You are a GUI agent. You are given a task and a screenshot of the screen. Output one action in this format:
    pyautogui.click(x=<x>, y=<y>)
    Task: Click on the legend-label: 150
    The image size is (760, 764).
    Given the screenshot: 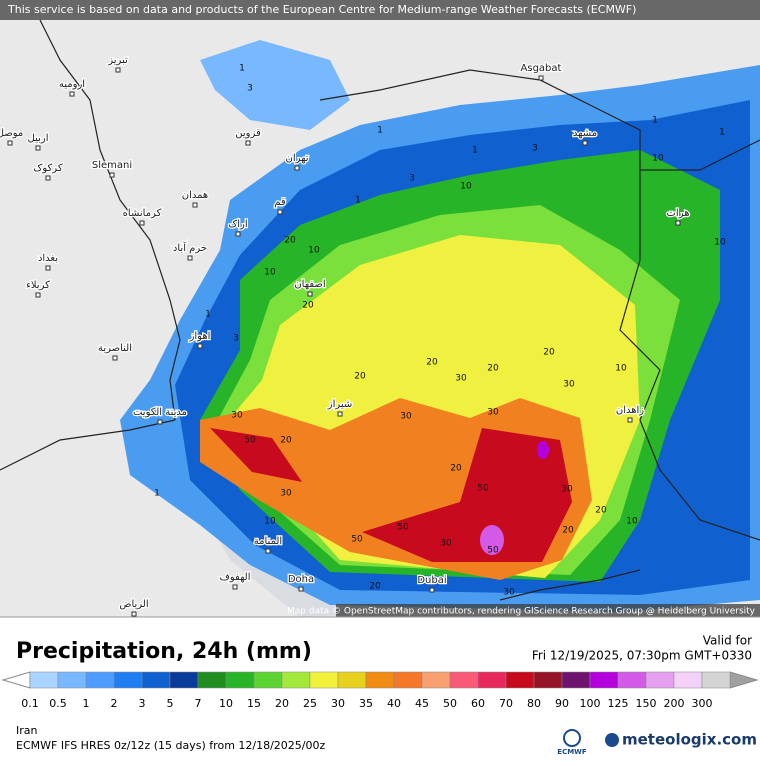 What is the action you would take?
    pyautogui.click(x=646, y=703)
    